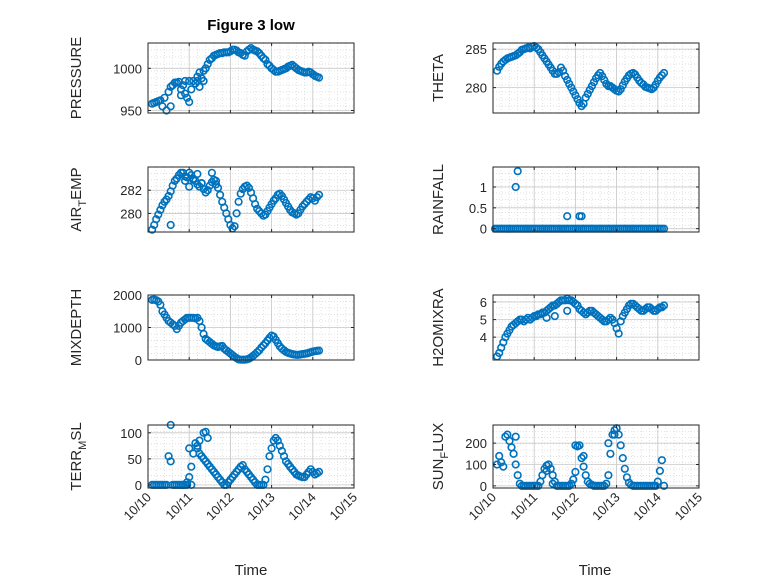 This screenshot has width=778, height=583. I want to click on x-tick-label: 10/15, so click(344, 507).